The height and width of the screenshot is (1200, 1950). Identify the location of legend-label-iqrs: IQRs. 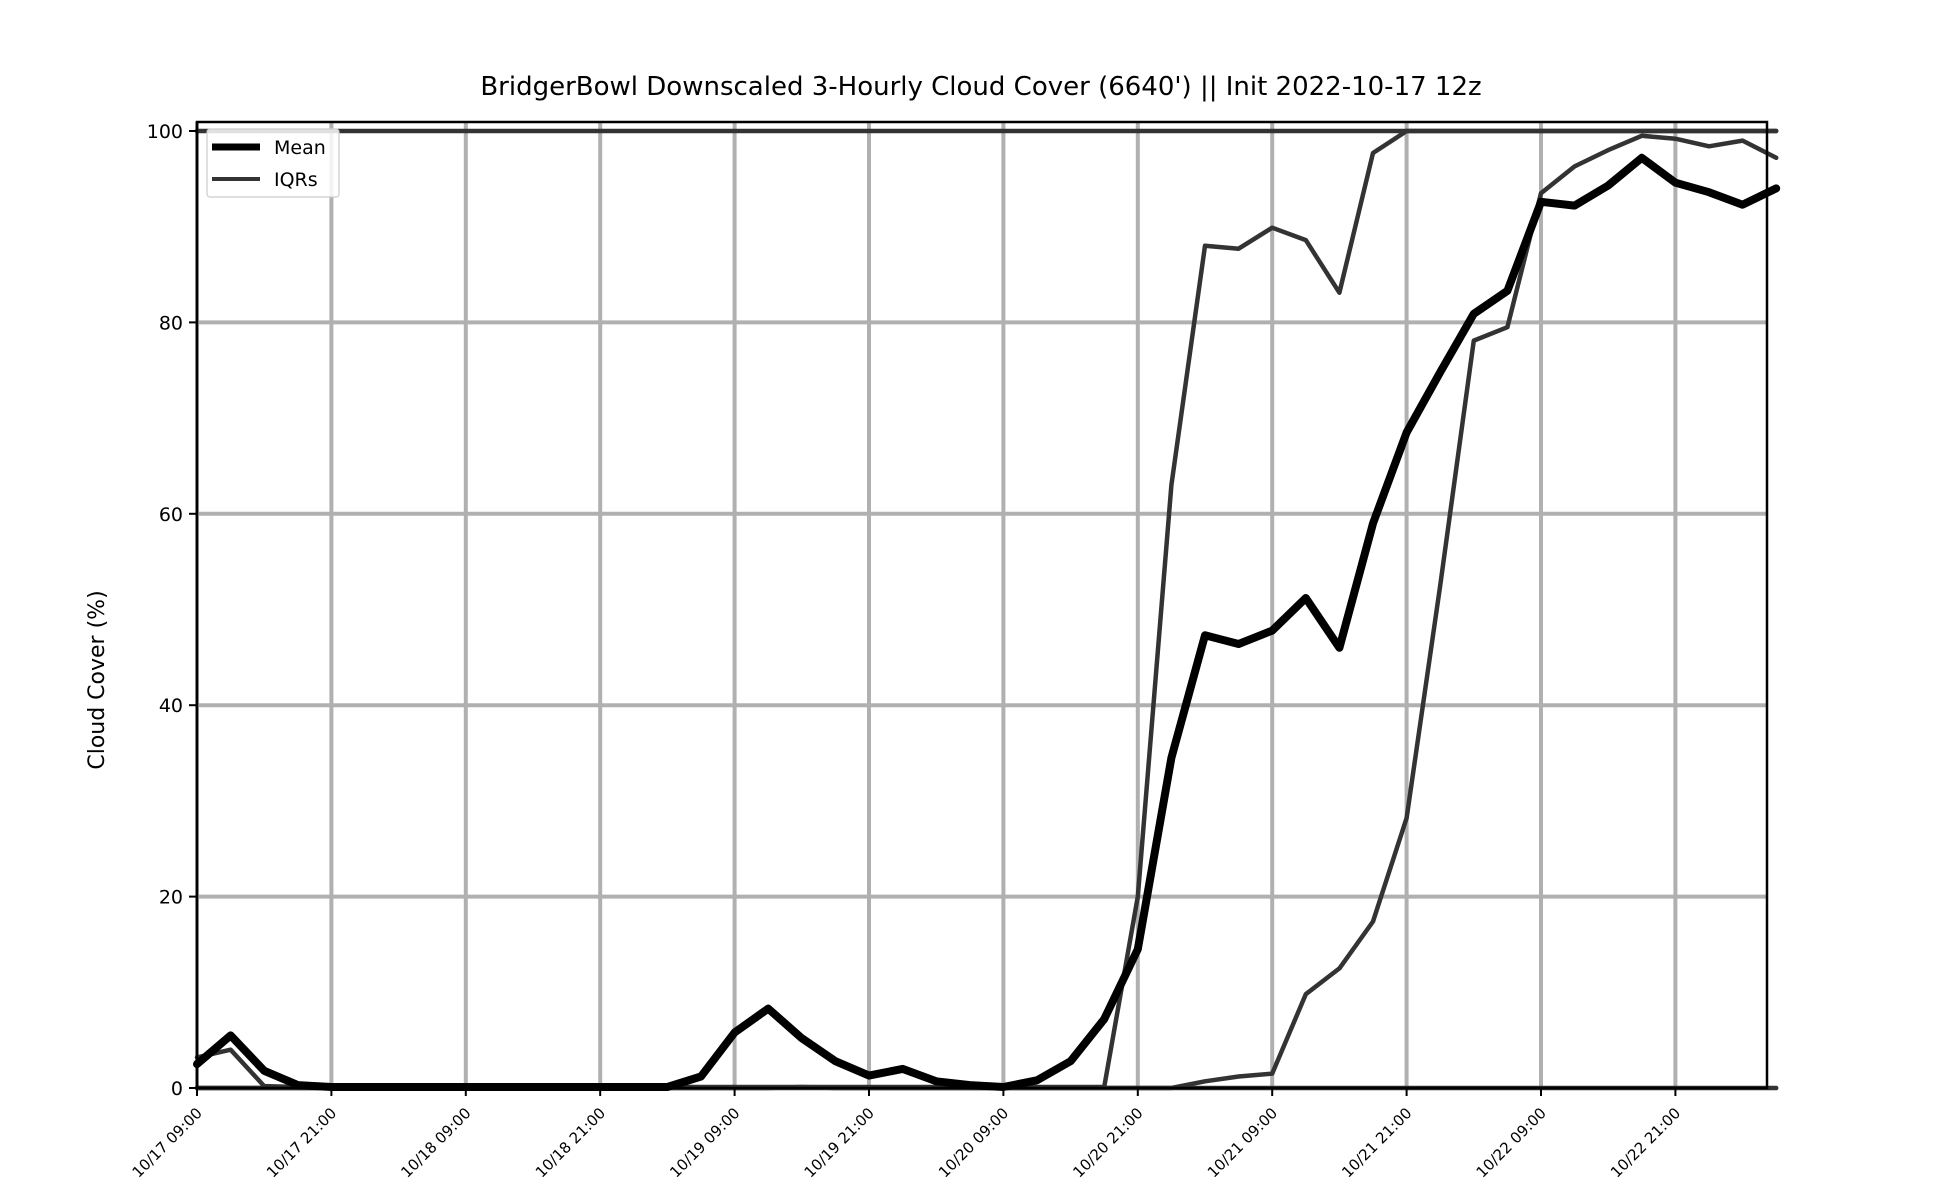
(296, 180).